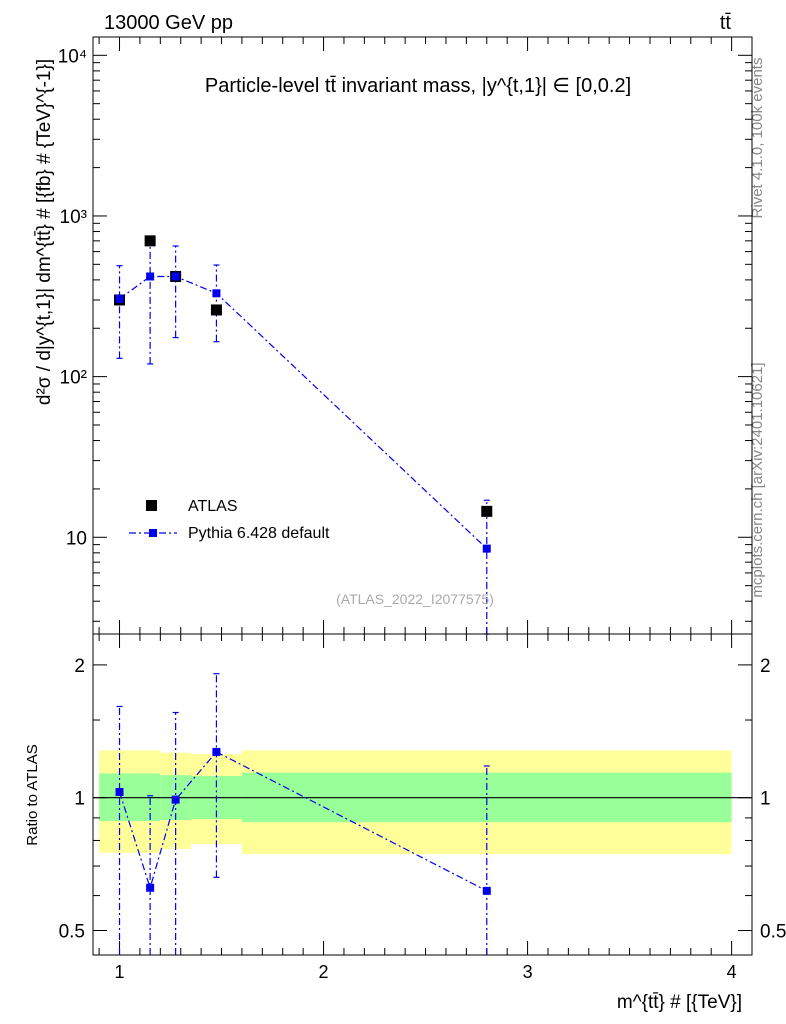  I want to click on rivet-label: Rivet 4.1.0, 100k events, so click(757, 138).